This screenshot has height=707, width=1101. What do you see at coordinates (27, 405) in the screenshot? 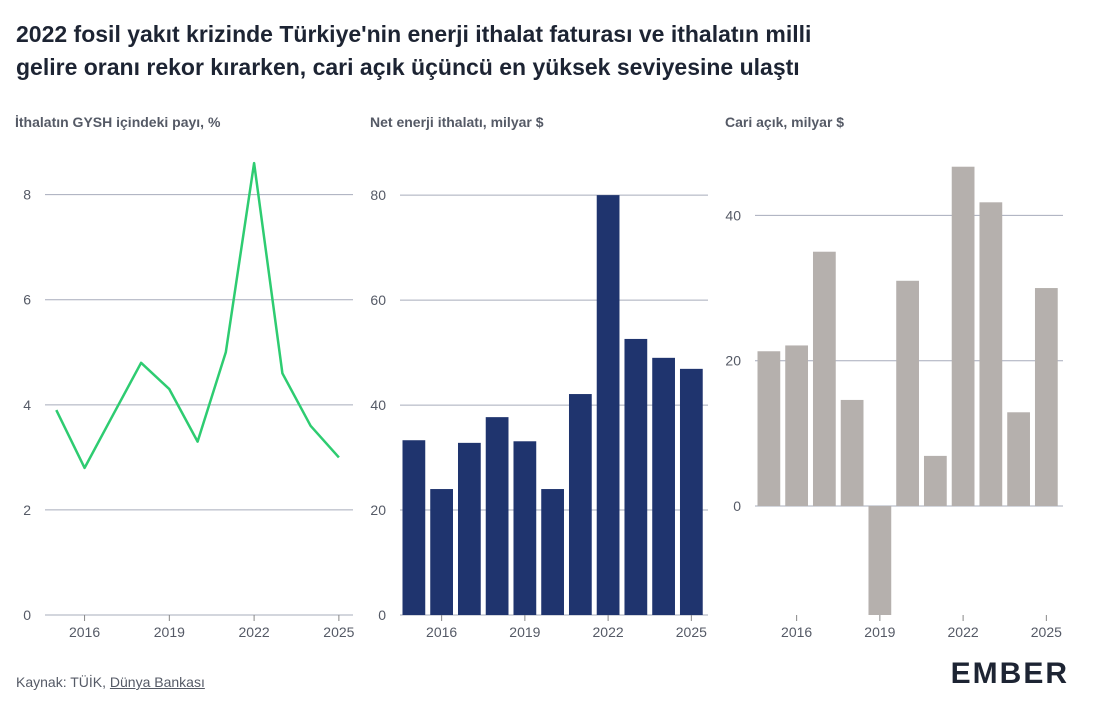
I see `y-tick-label: 4` at bounding box center [27, 405].